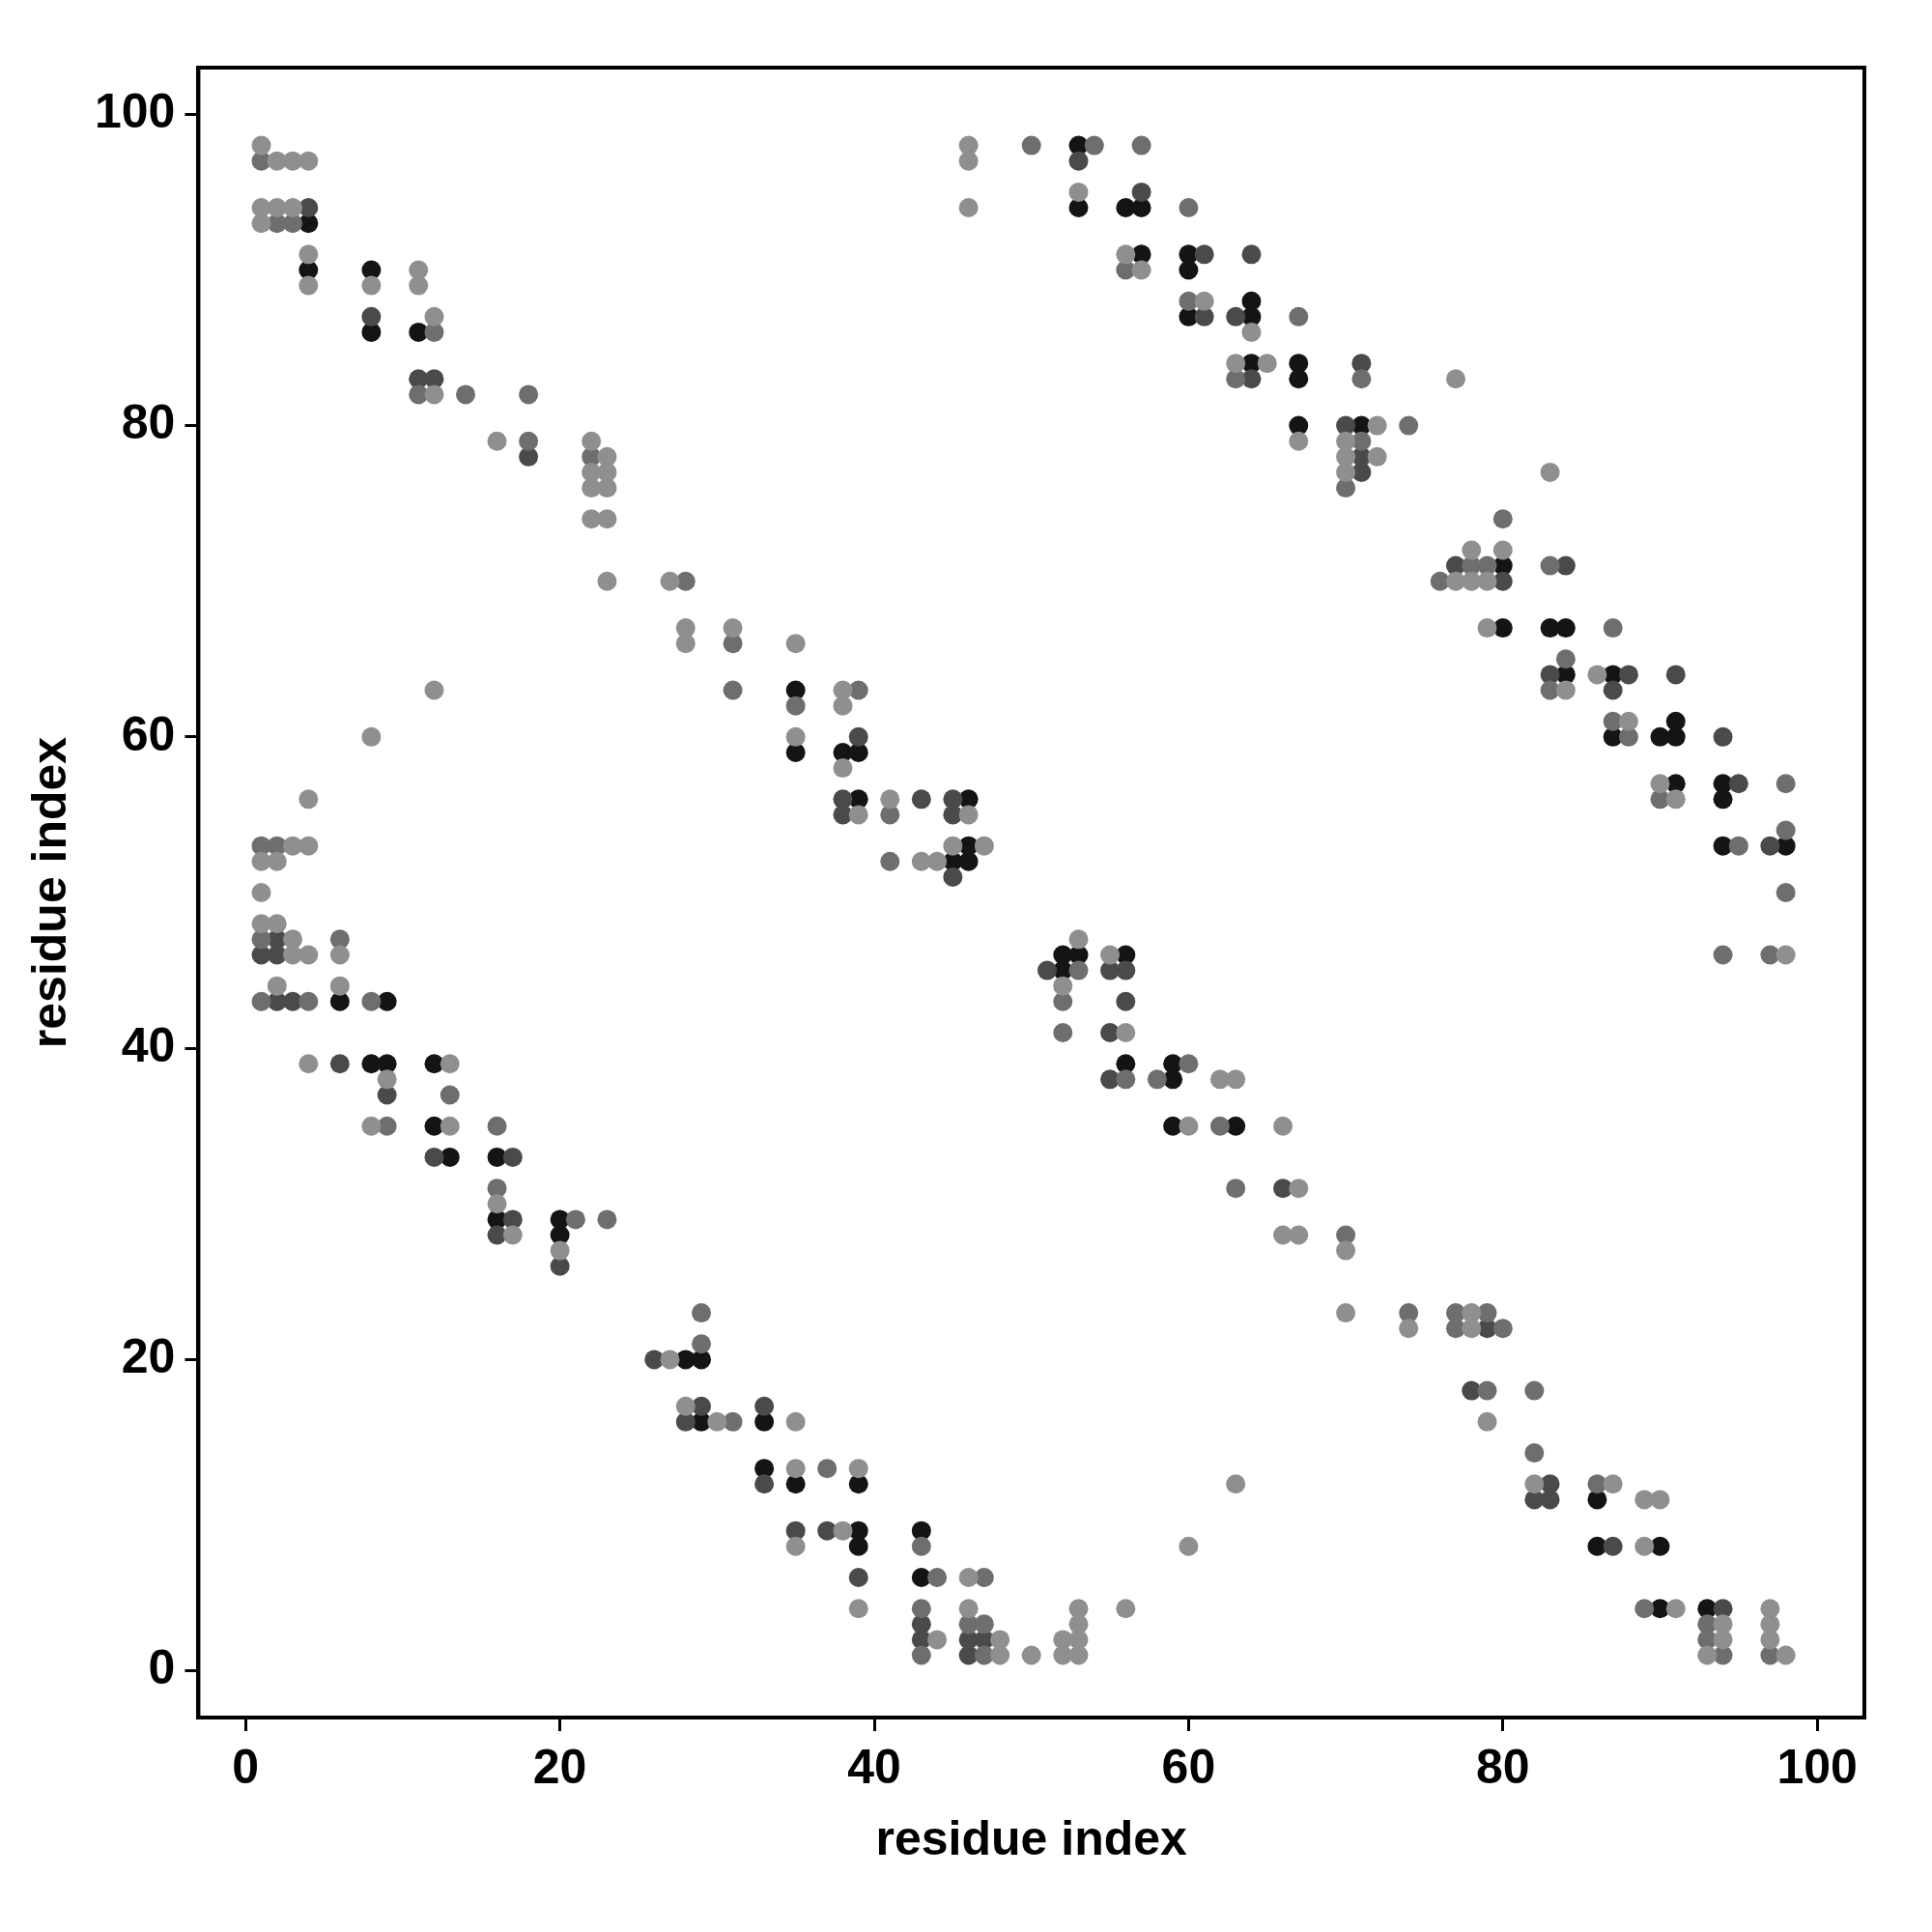 Image resolution: width=1932 pixels, height=1932 pixels. What do you see at coordinates (148, 1356) in the screenshot?
I see `y-tick-label: 20` at bounding box center [148, 1356].